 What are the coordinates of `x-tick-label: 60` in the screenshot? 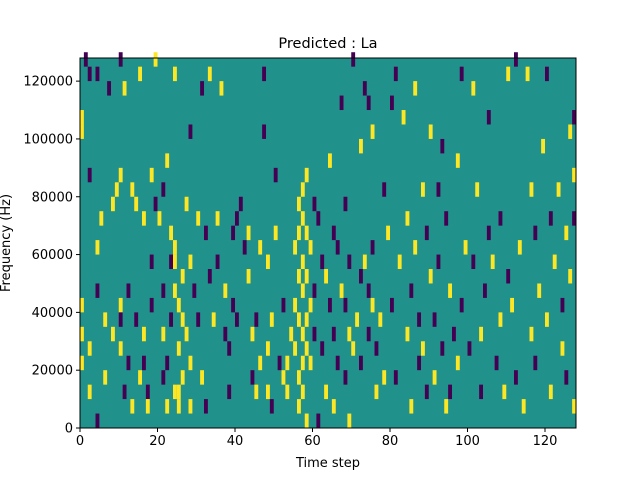 It's located at (312, 441).